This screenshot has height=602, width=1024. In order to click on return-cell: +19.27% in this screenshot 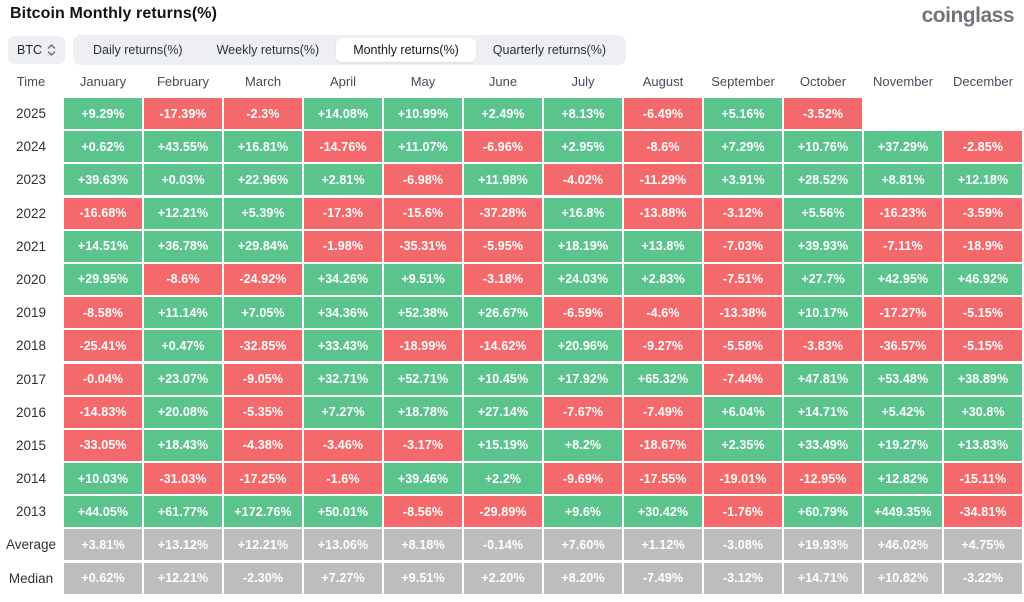, I will do `click(903, 445)`.